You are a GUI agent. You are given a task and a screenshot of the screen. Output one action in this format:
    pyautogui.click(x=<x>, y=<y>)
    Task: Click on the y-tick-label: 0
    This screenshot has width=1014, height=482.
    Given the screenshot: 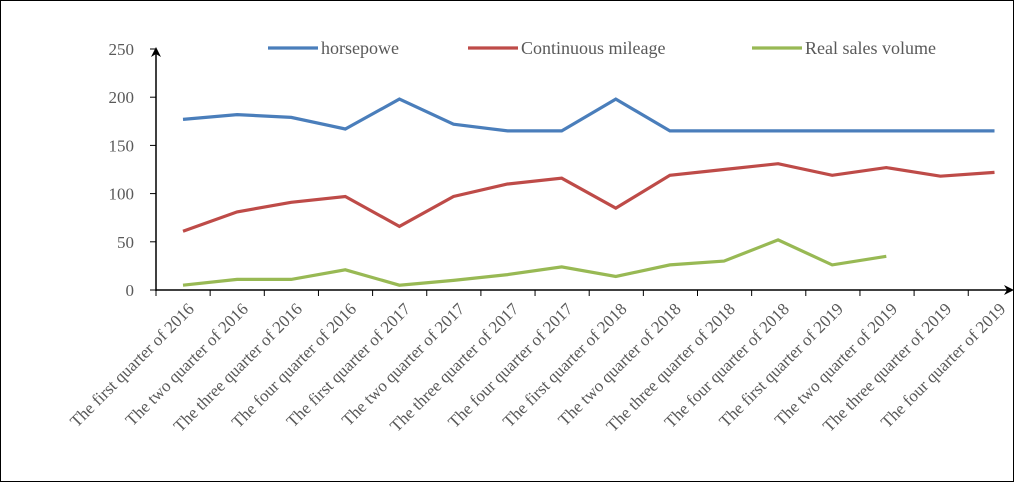 What is the action you would take?
    pyautogui.click(x=130, y=290)
    